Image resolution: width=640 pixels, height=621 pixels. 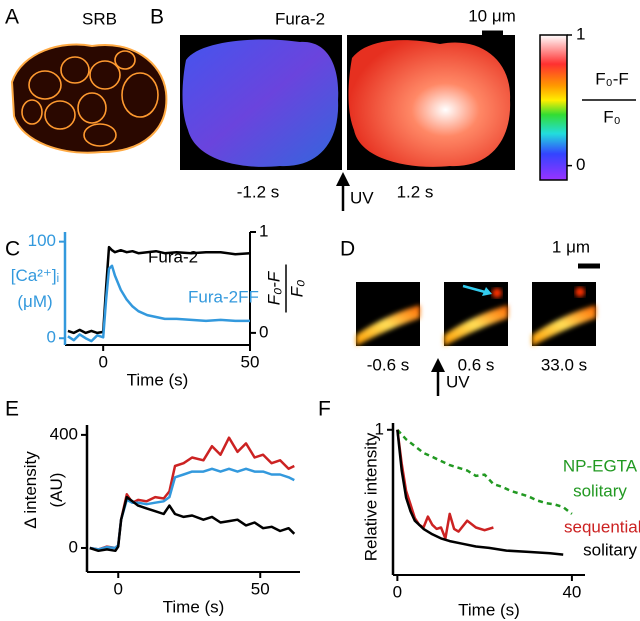 I want to click on y-tick-label: 1, so click(x=379, y=428).